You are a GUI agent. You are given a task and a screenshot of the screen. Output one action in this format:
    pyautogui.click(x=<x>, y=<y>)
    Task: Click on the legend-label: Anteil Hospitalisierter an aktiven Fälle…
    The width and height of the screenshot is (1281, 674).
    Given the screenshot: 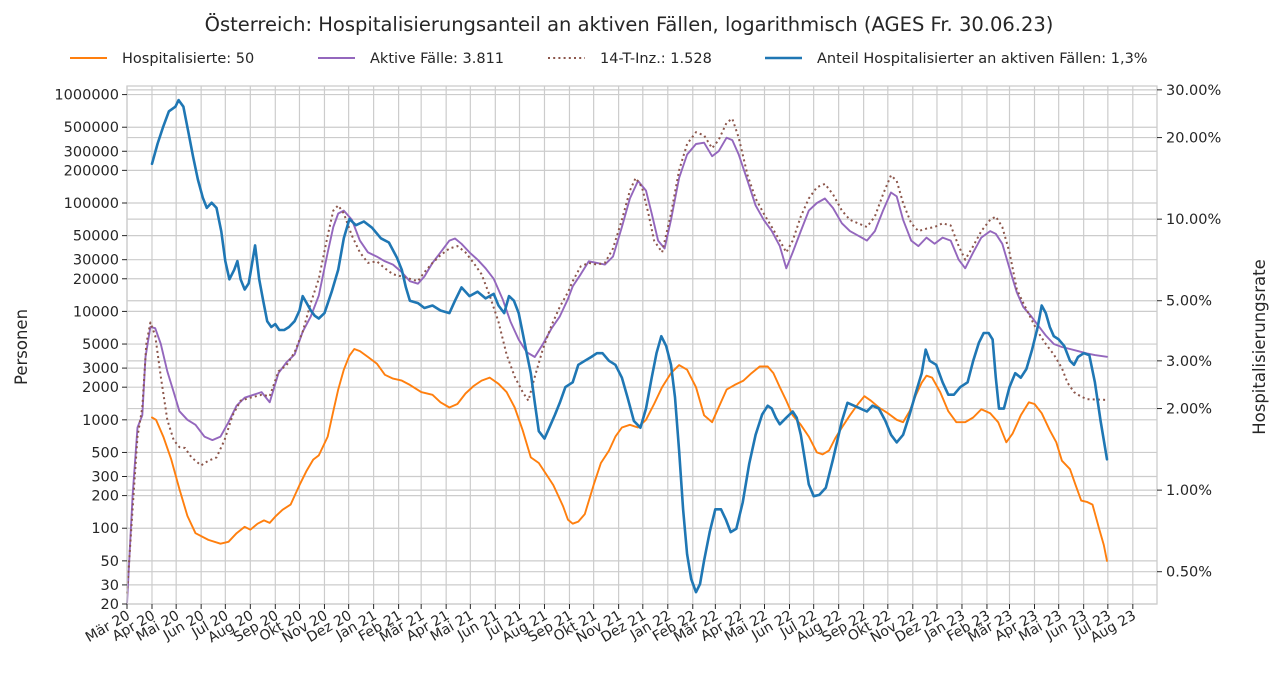 What is the action you would take?
    pyautogui.click(x=982, y=59)
    